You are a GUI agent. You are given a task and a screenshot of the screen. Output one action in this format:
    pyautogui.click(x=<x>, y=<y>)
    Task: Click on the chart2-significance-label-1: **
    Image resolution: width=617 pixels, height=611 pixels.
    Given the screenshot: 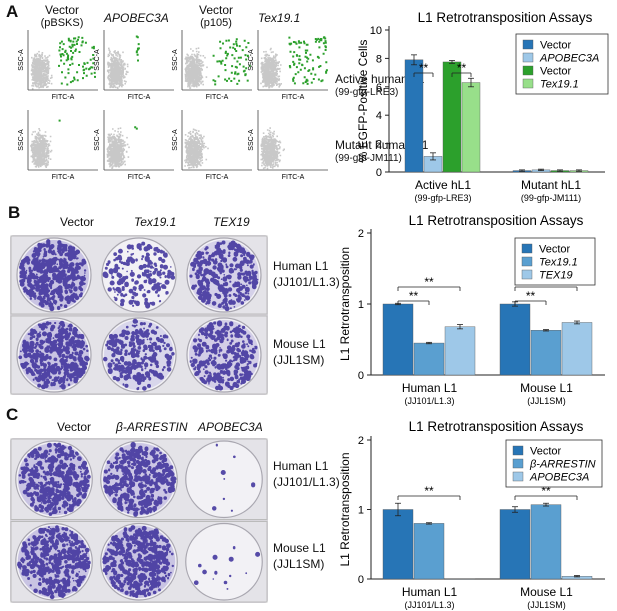 What is the action you would take?
    pyautogui.click(x=546, y=491)
    